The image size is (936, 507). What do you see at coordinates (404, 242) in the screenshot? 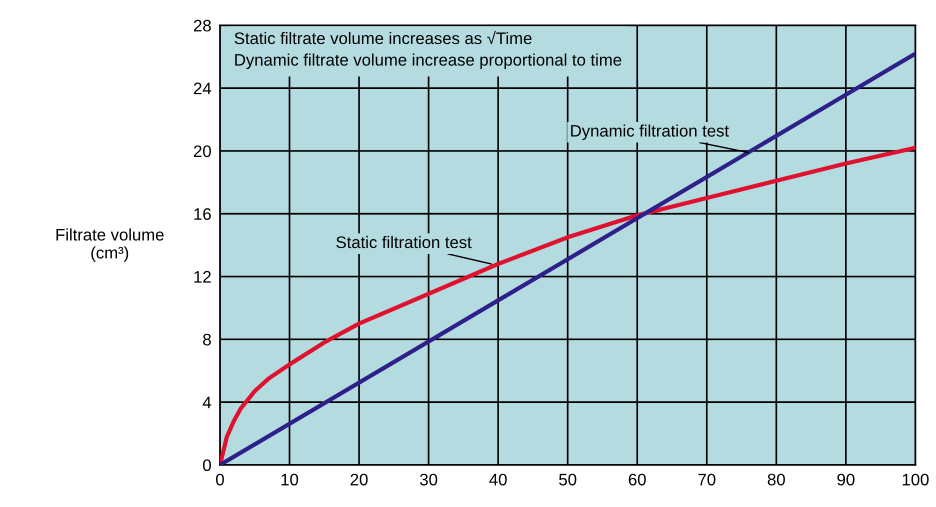
I see `annotation: Static filtration test` at bounding box center [404, 242].